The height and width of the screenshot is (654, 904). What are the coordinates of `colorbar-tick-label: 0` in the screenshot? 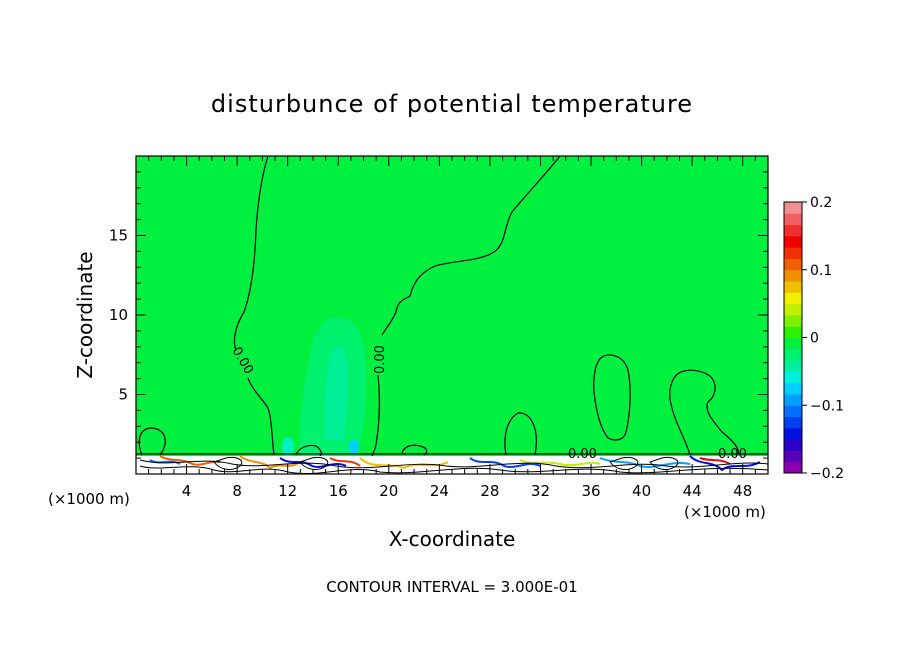 It's located at (814, 339).